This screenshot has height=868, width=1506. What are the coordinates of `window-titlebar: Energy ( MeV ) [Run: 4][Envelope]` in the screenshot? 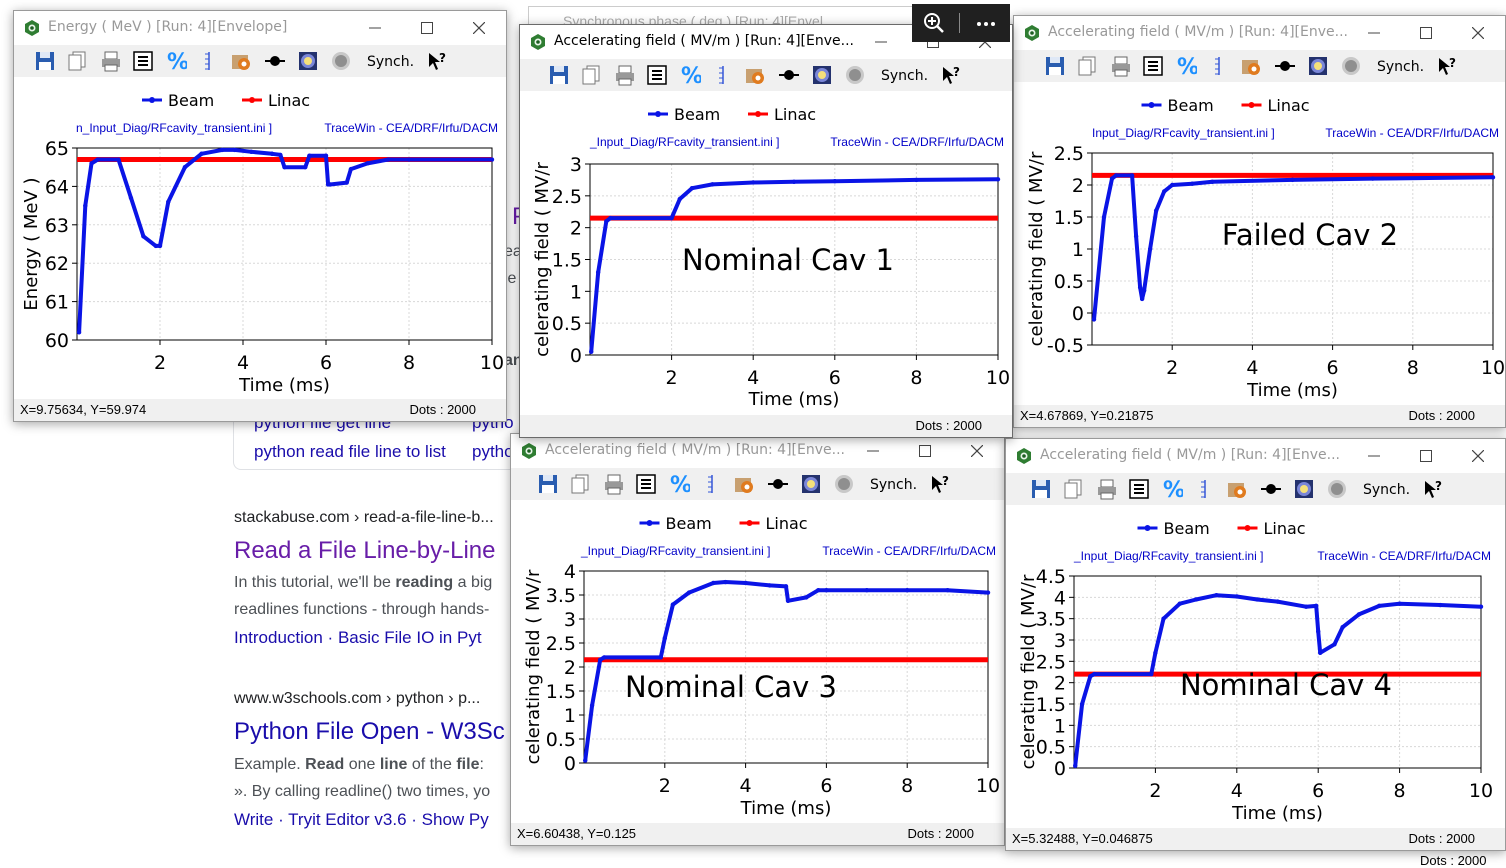 It's located at (260, 28).